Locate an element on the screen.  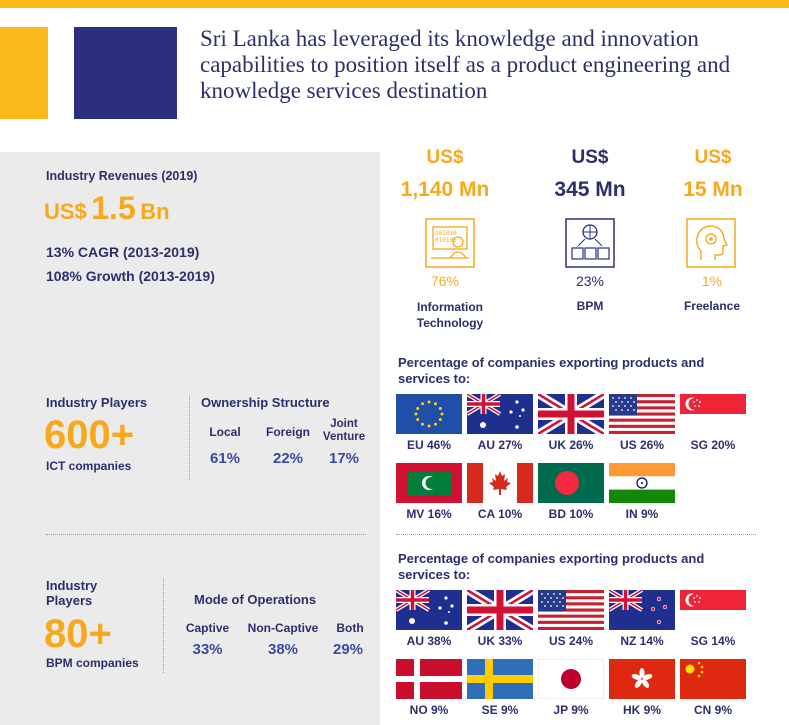
mode-val-captive: 33% is located at coordinates (207, 649).